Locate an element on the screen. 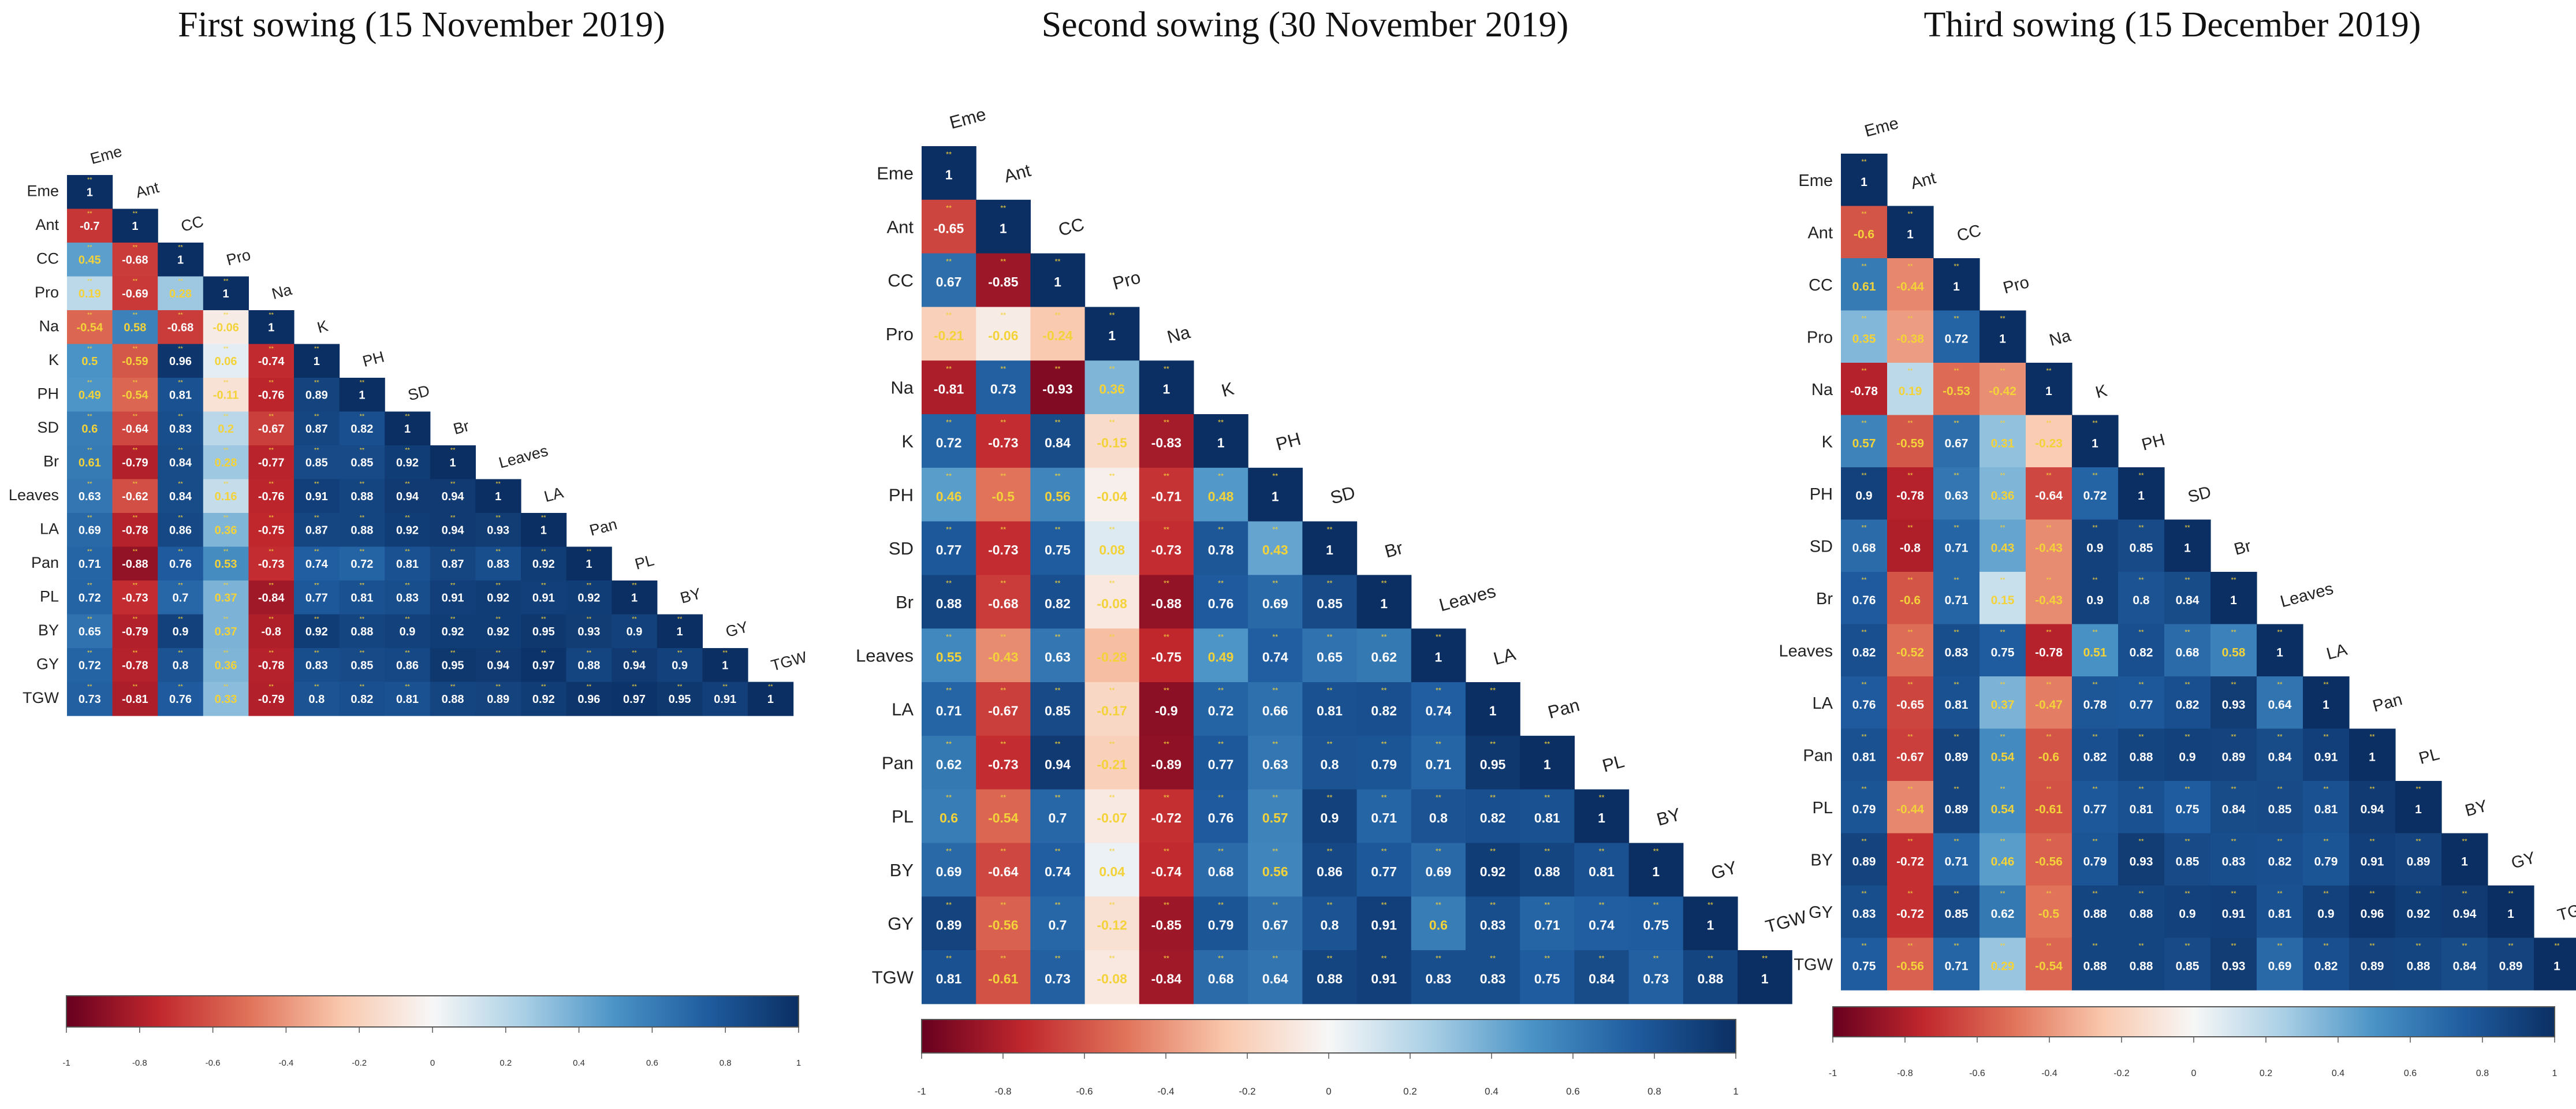  data-label: -0.78 is located at coordinates (135, 665).